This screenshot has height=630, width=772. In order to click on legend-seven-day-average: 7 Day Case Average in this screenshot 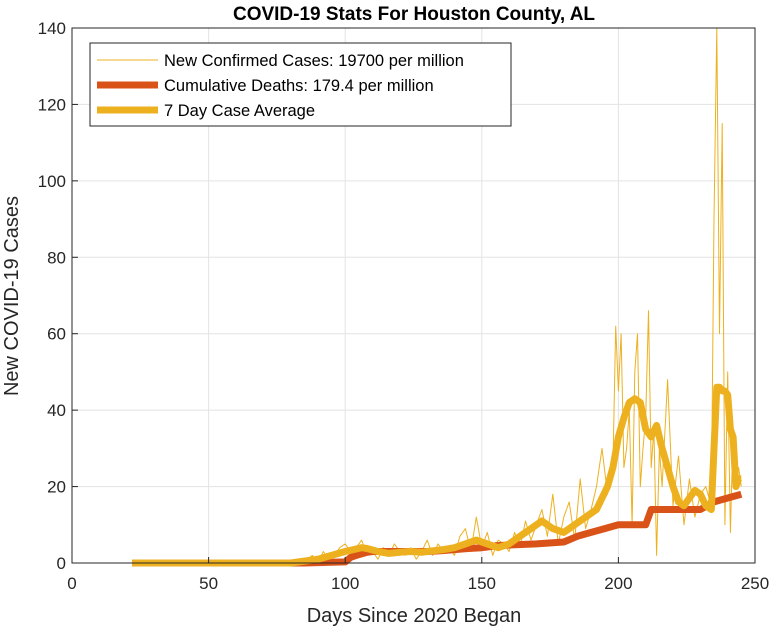, I will do `click(206, 111)`.